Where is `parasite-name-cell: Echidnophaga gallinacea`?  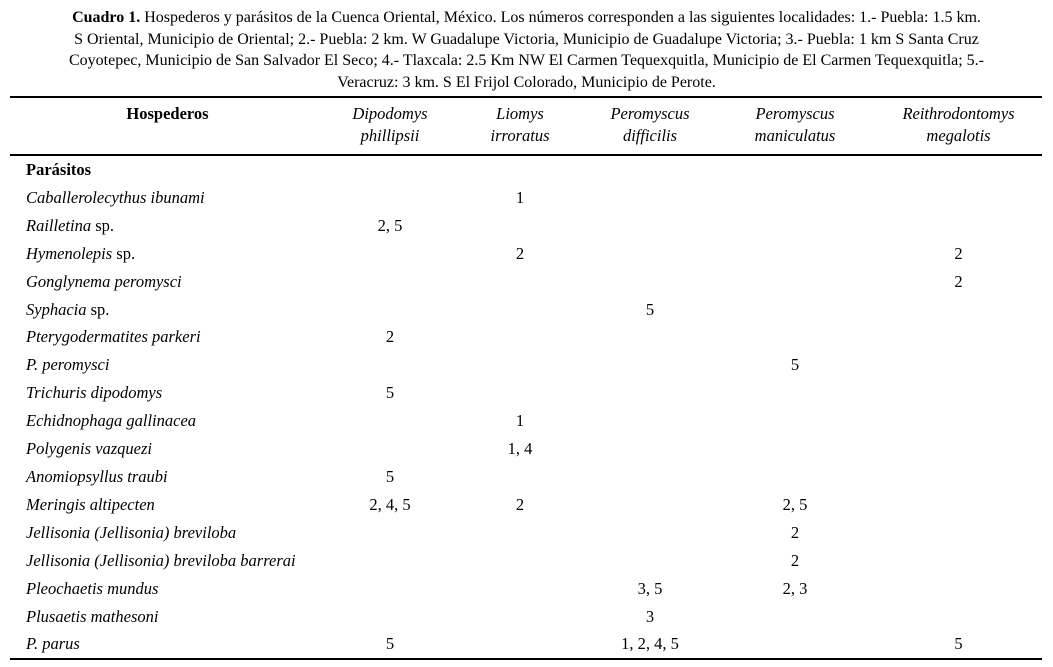 parasite-name-cell: Echidnophaga gallinacea is located at coordinates (167, 421).